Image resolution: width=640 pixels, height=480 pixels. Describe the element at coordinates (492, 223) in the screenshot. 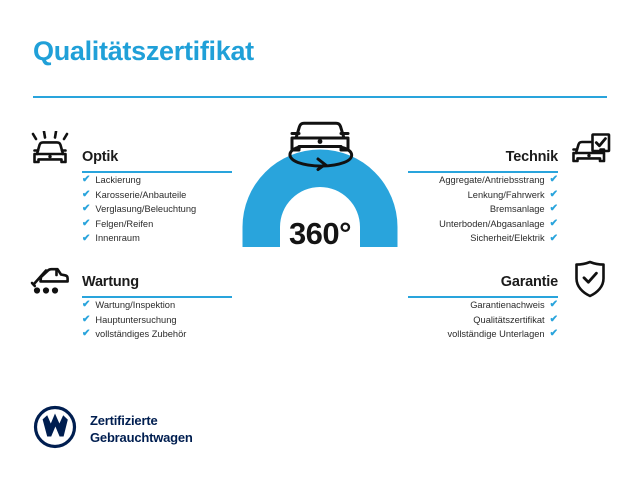

I see `list-item-label: Unterboden/Abgasanlage` at that location.